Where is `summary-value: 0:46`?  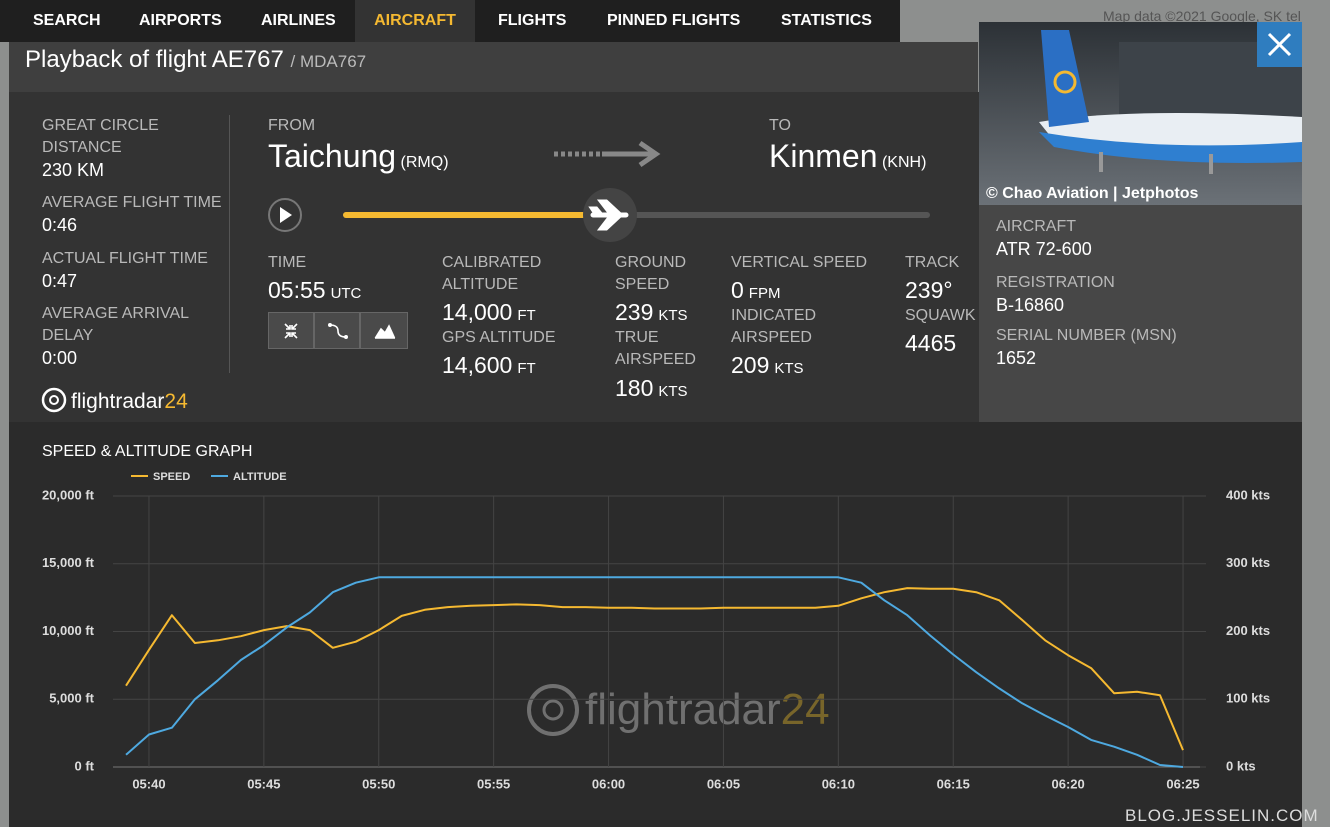
summary-value: 0:46 is located at coordinates (60, 225).